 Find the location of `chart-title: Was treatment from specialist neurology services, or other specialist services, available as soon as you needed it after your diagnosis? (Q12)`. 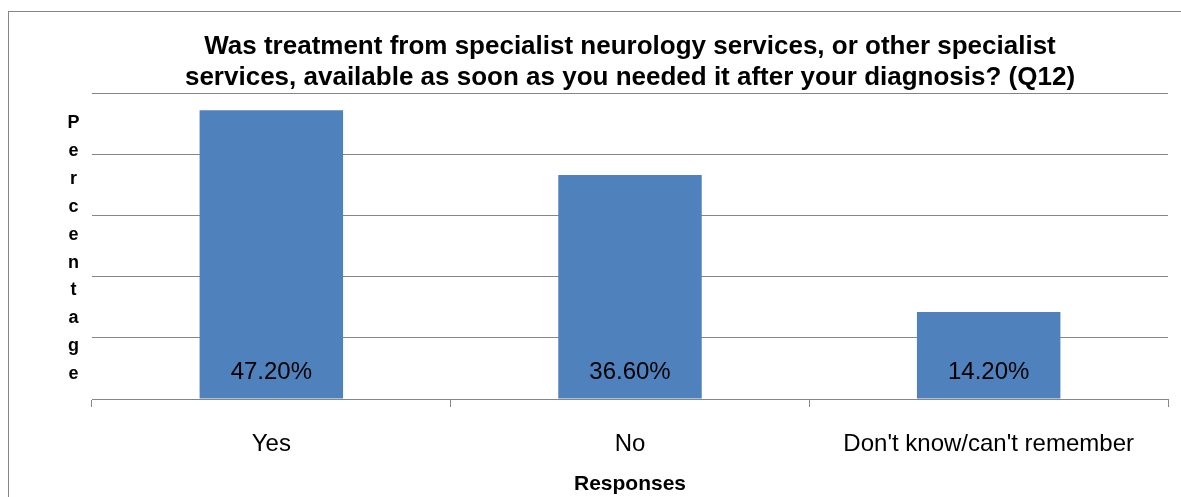

chart-title: Was treatment from specialist neurology services, or other specialist services, available as soon as you needed it after your diagnosis? (Q12) is located at coordinates (630, 60).